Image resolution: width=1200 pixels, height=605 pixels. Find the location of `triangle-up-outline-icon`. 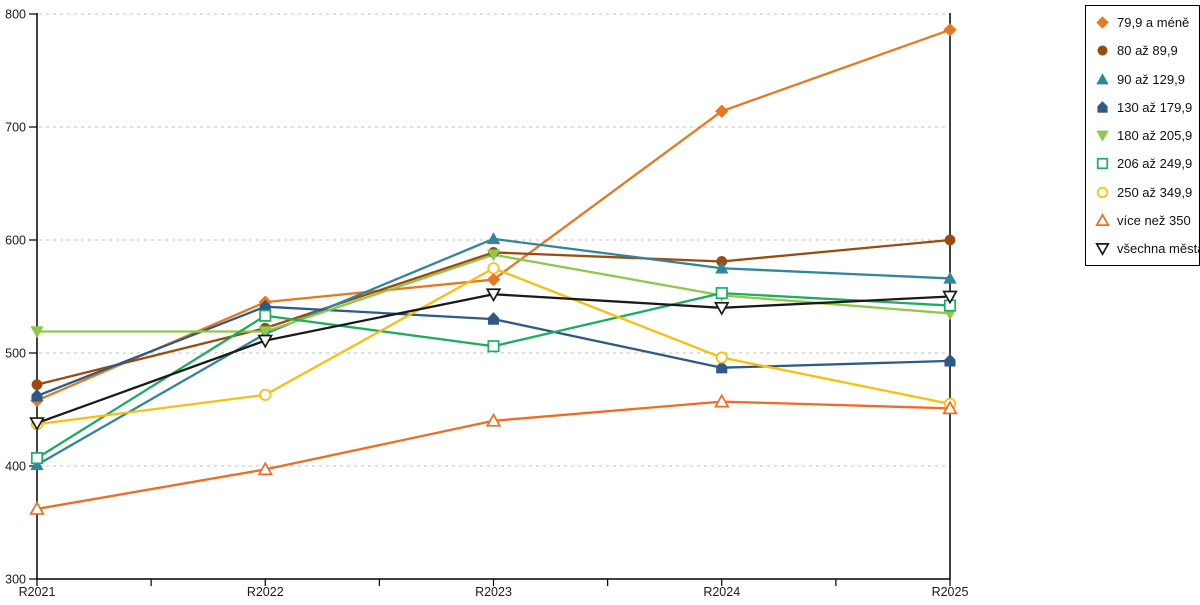

triangle-up-outline-icon is located at coordinates (1102, 220).